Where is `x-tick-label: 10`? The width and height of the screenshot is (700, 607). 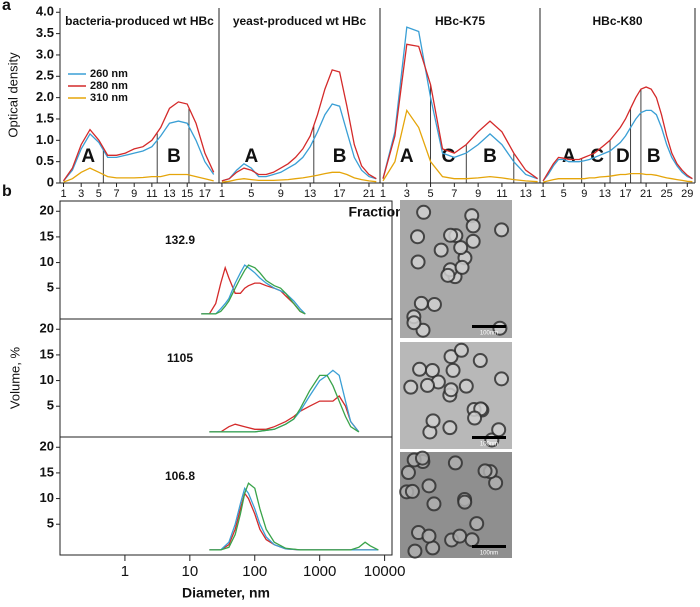
x-tick-label: 10 is located at coordinates (189, 571).